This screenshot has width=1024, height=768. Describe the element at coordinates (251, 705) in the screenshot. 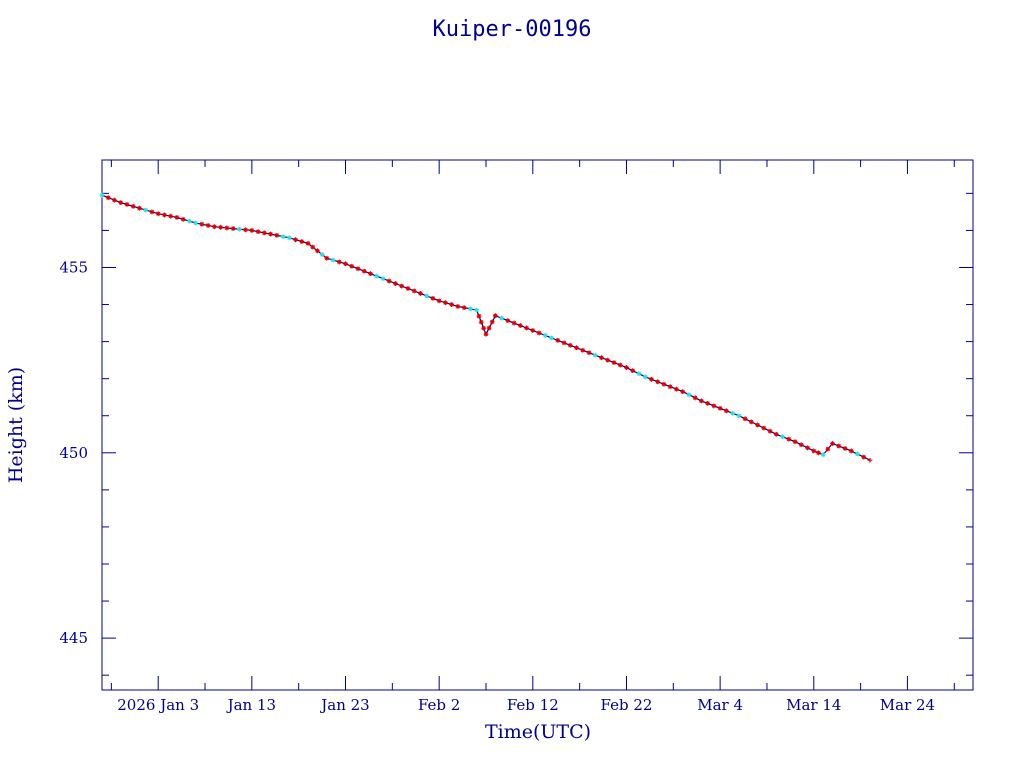

I see `x-tick-label: Jan 13` at that location.